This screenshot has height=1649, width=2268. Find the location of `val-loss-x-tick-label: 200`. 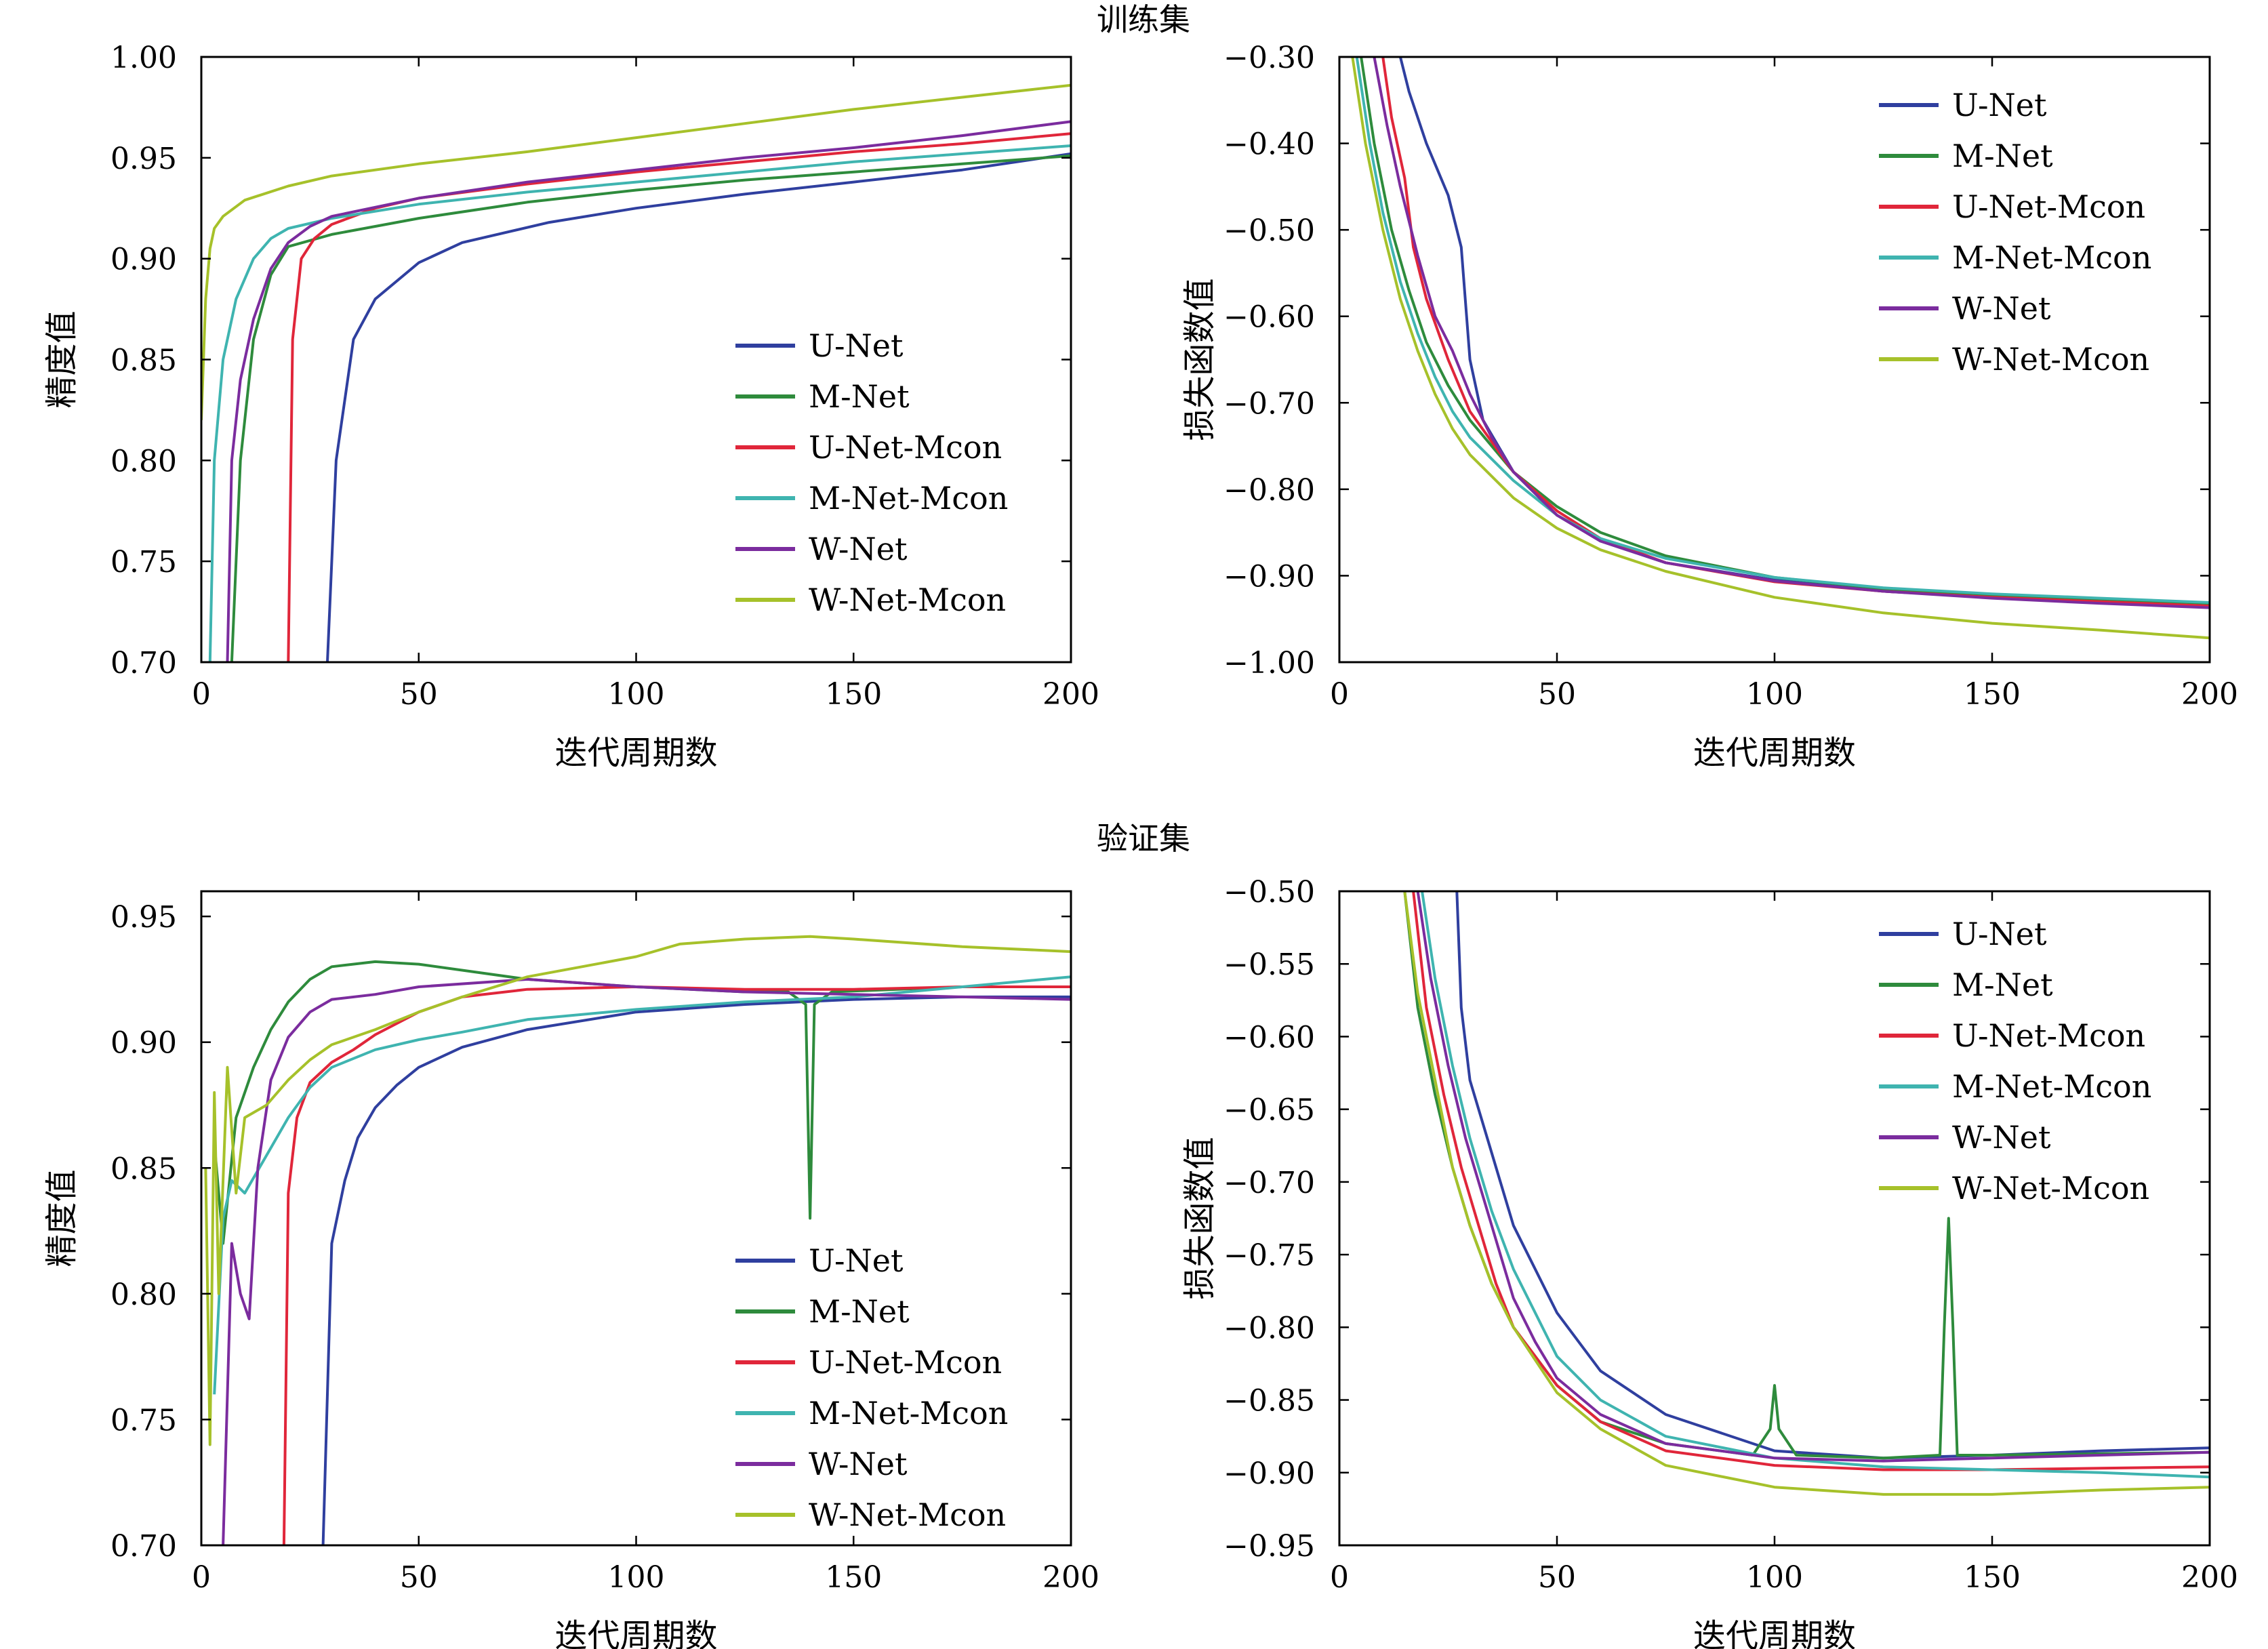

val-loss-x-tick-label: 200 is located at coordinates (2209, 1577).